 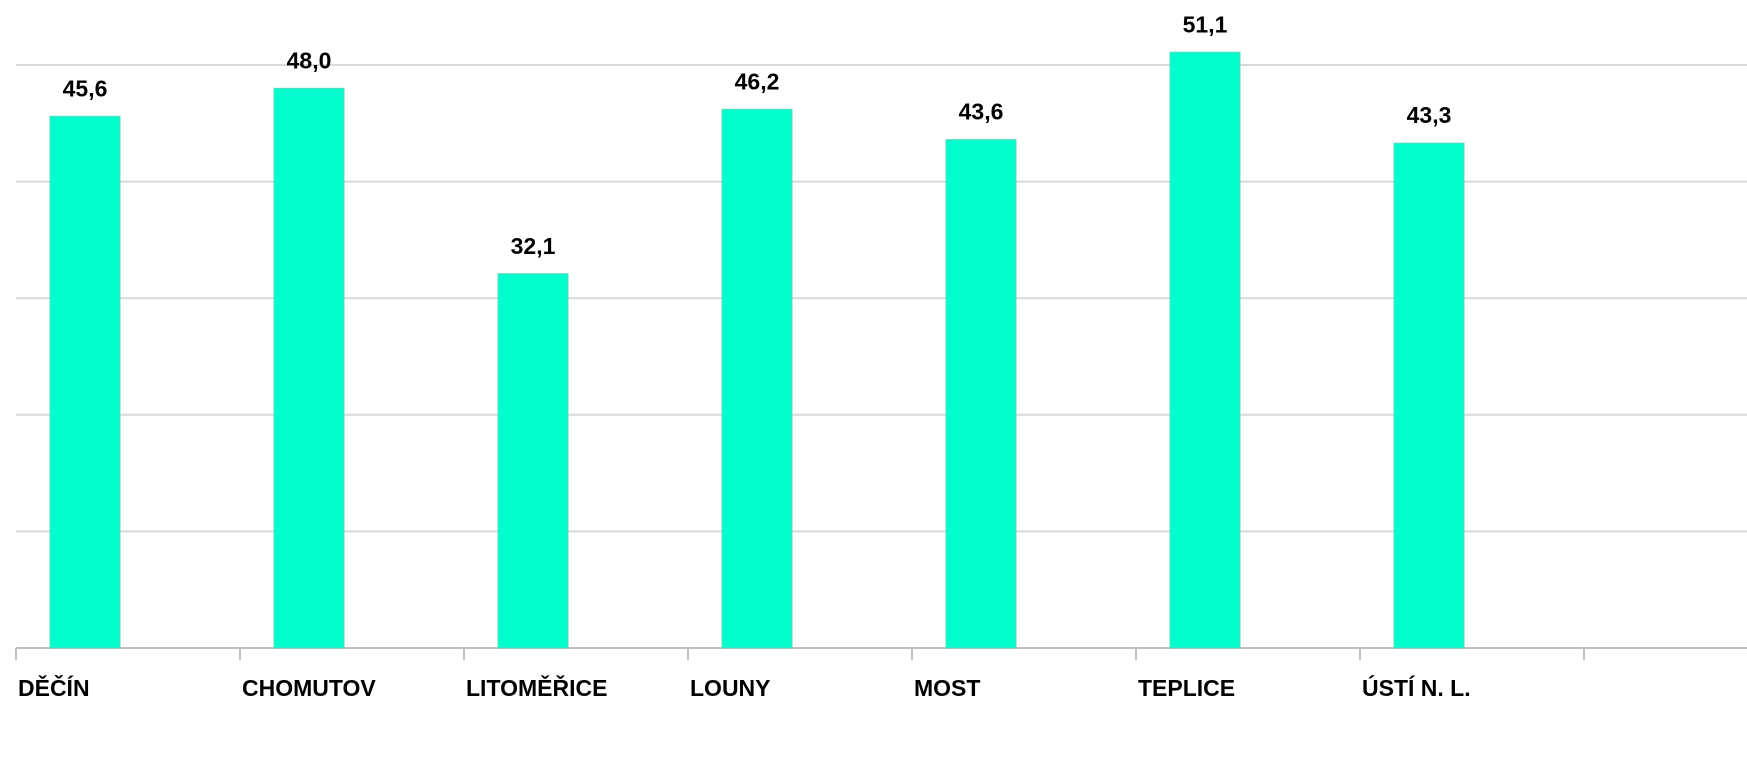 What do you see at coordinates (730, 688) in the screenshot?
I see `x-tick-label: LOUNY` at bounding box center [730, 688].